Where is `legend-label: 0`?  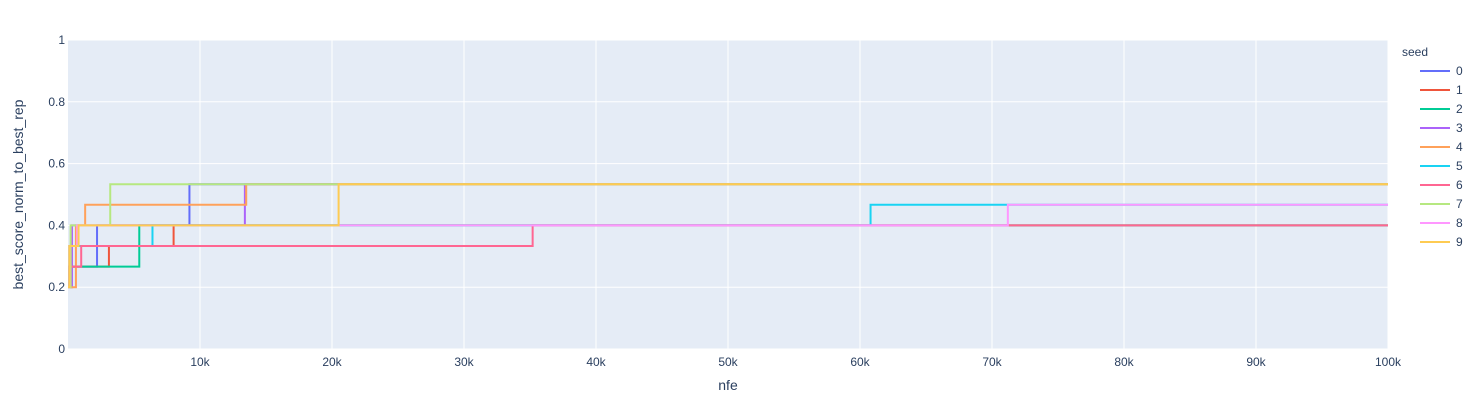
legend-label: 0 is located at coordinates (1459, 71).